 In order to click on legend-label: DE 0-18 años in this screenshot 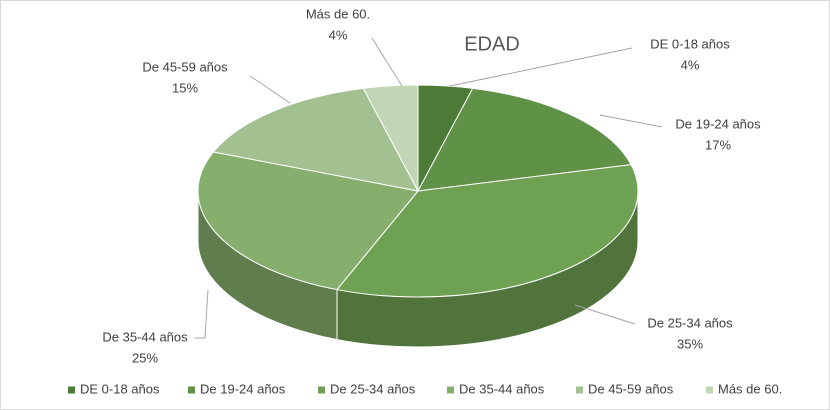, I will do `click(120, 388)`.